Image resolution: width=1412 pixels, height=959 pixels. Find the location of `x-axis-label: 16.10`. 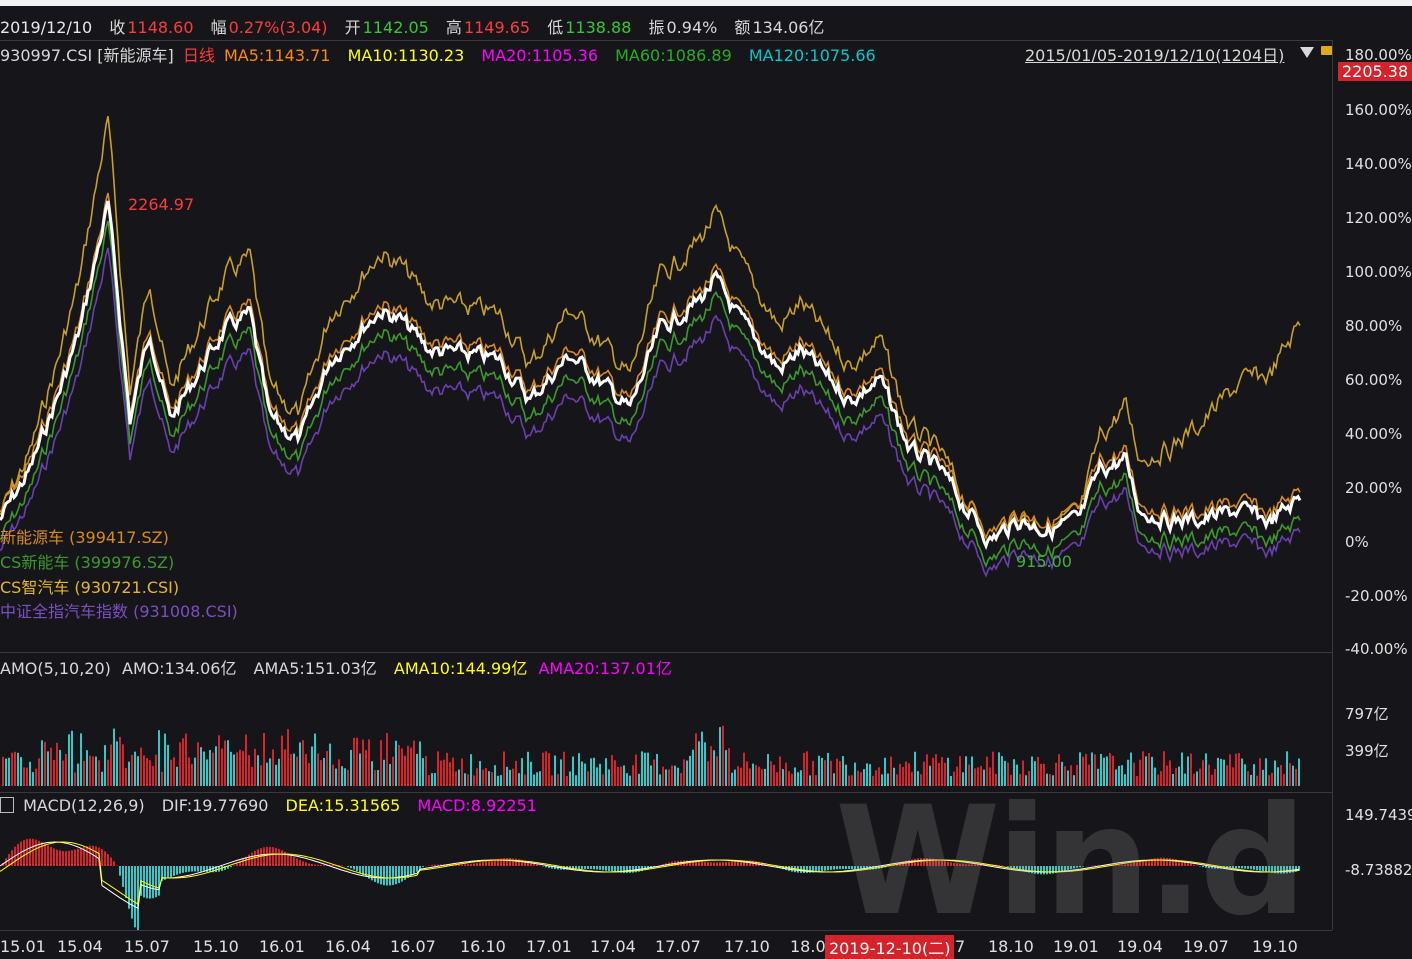

x-axis-label: 16.10 is located at coordinates (483, 946).